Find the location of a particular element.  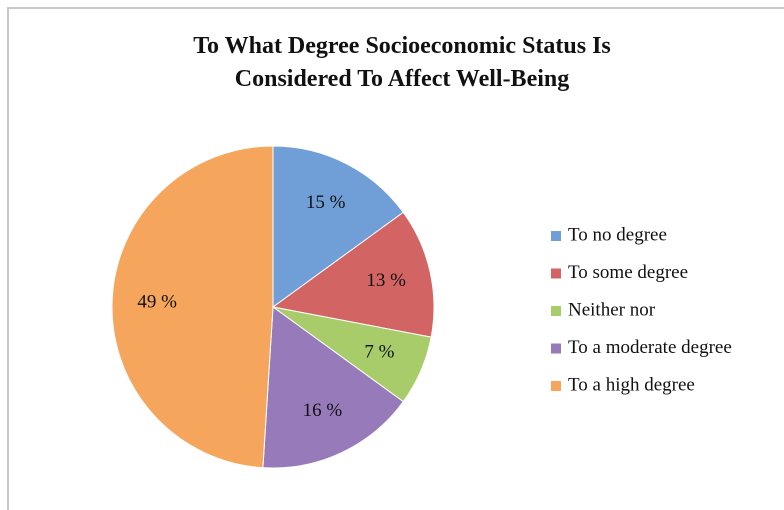

legend-label: To a high degree is located at coordinates (631, 384).